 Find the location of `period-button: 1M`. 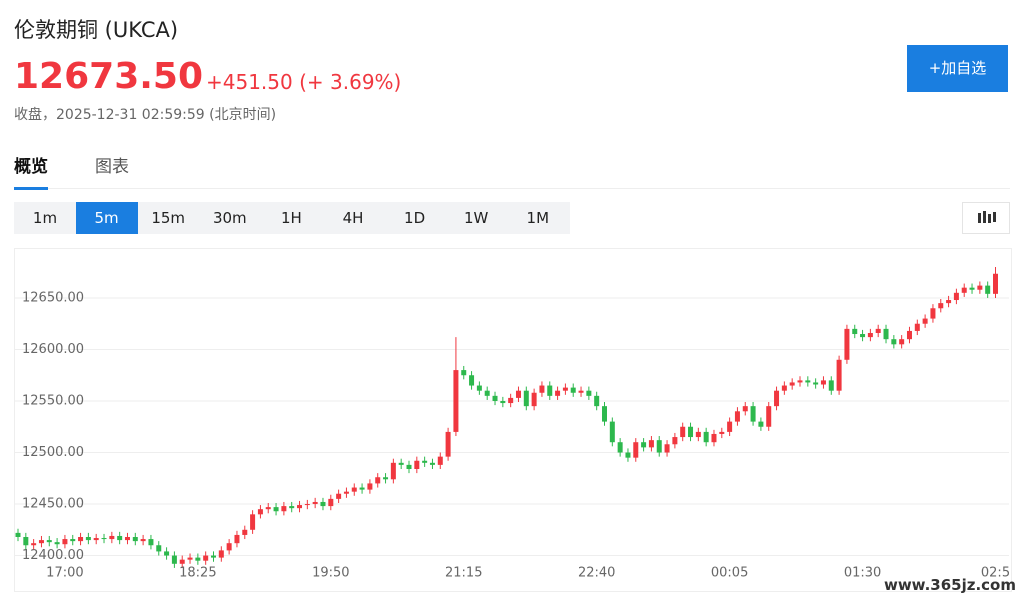

period-button: 1M is located at coordinates (538, 218).